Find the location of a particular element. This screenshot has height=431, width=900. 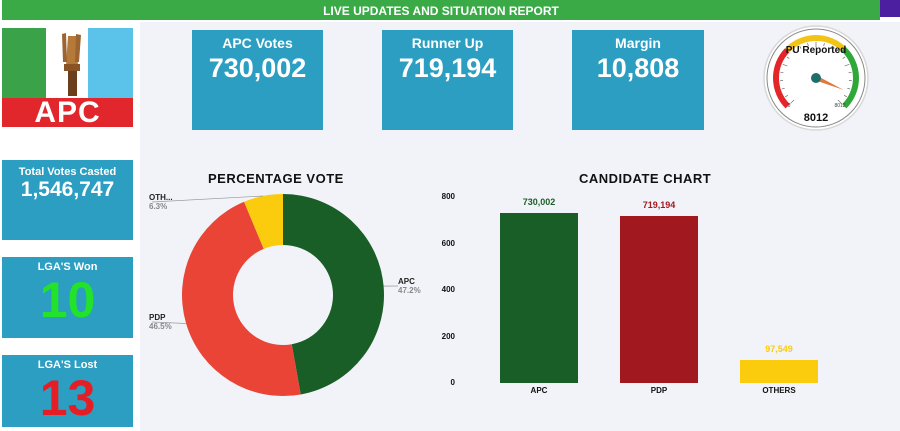

bar-chart-title: CANDIDATE CHART is located at coordinates (645, 178).